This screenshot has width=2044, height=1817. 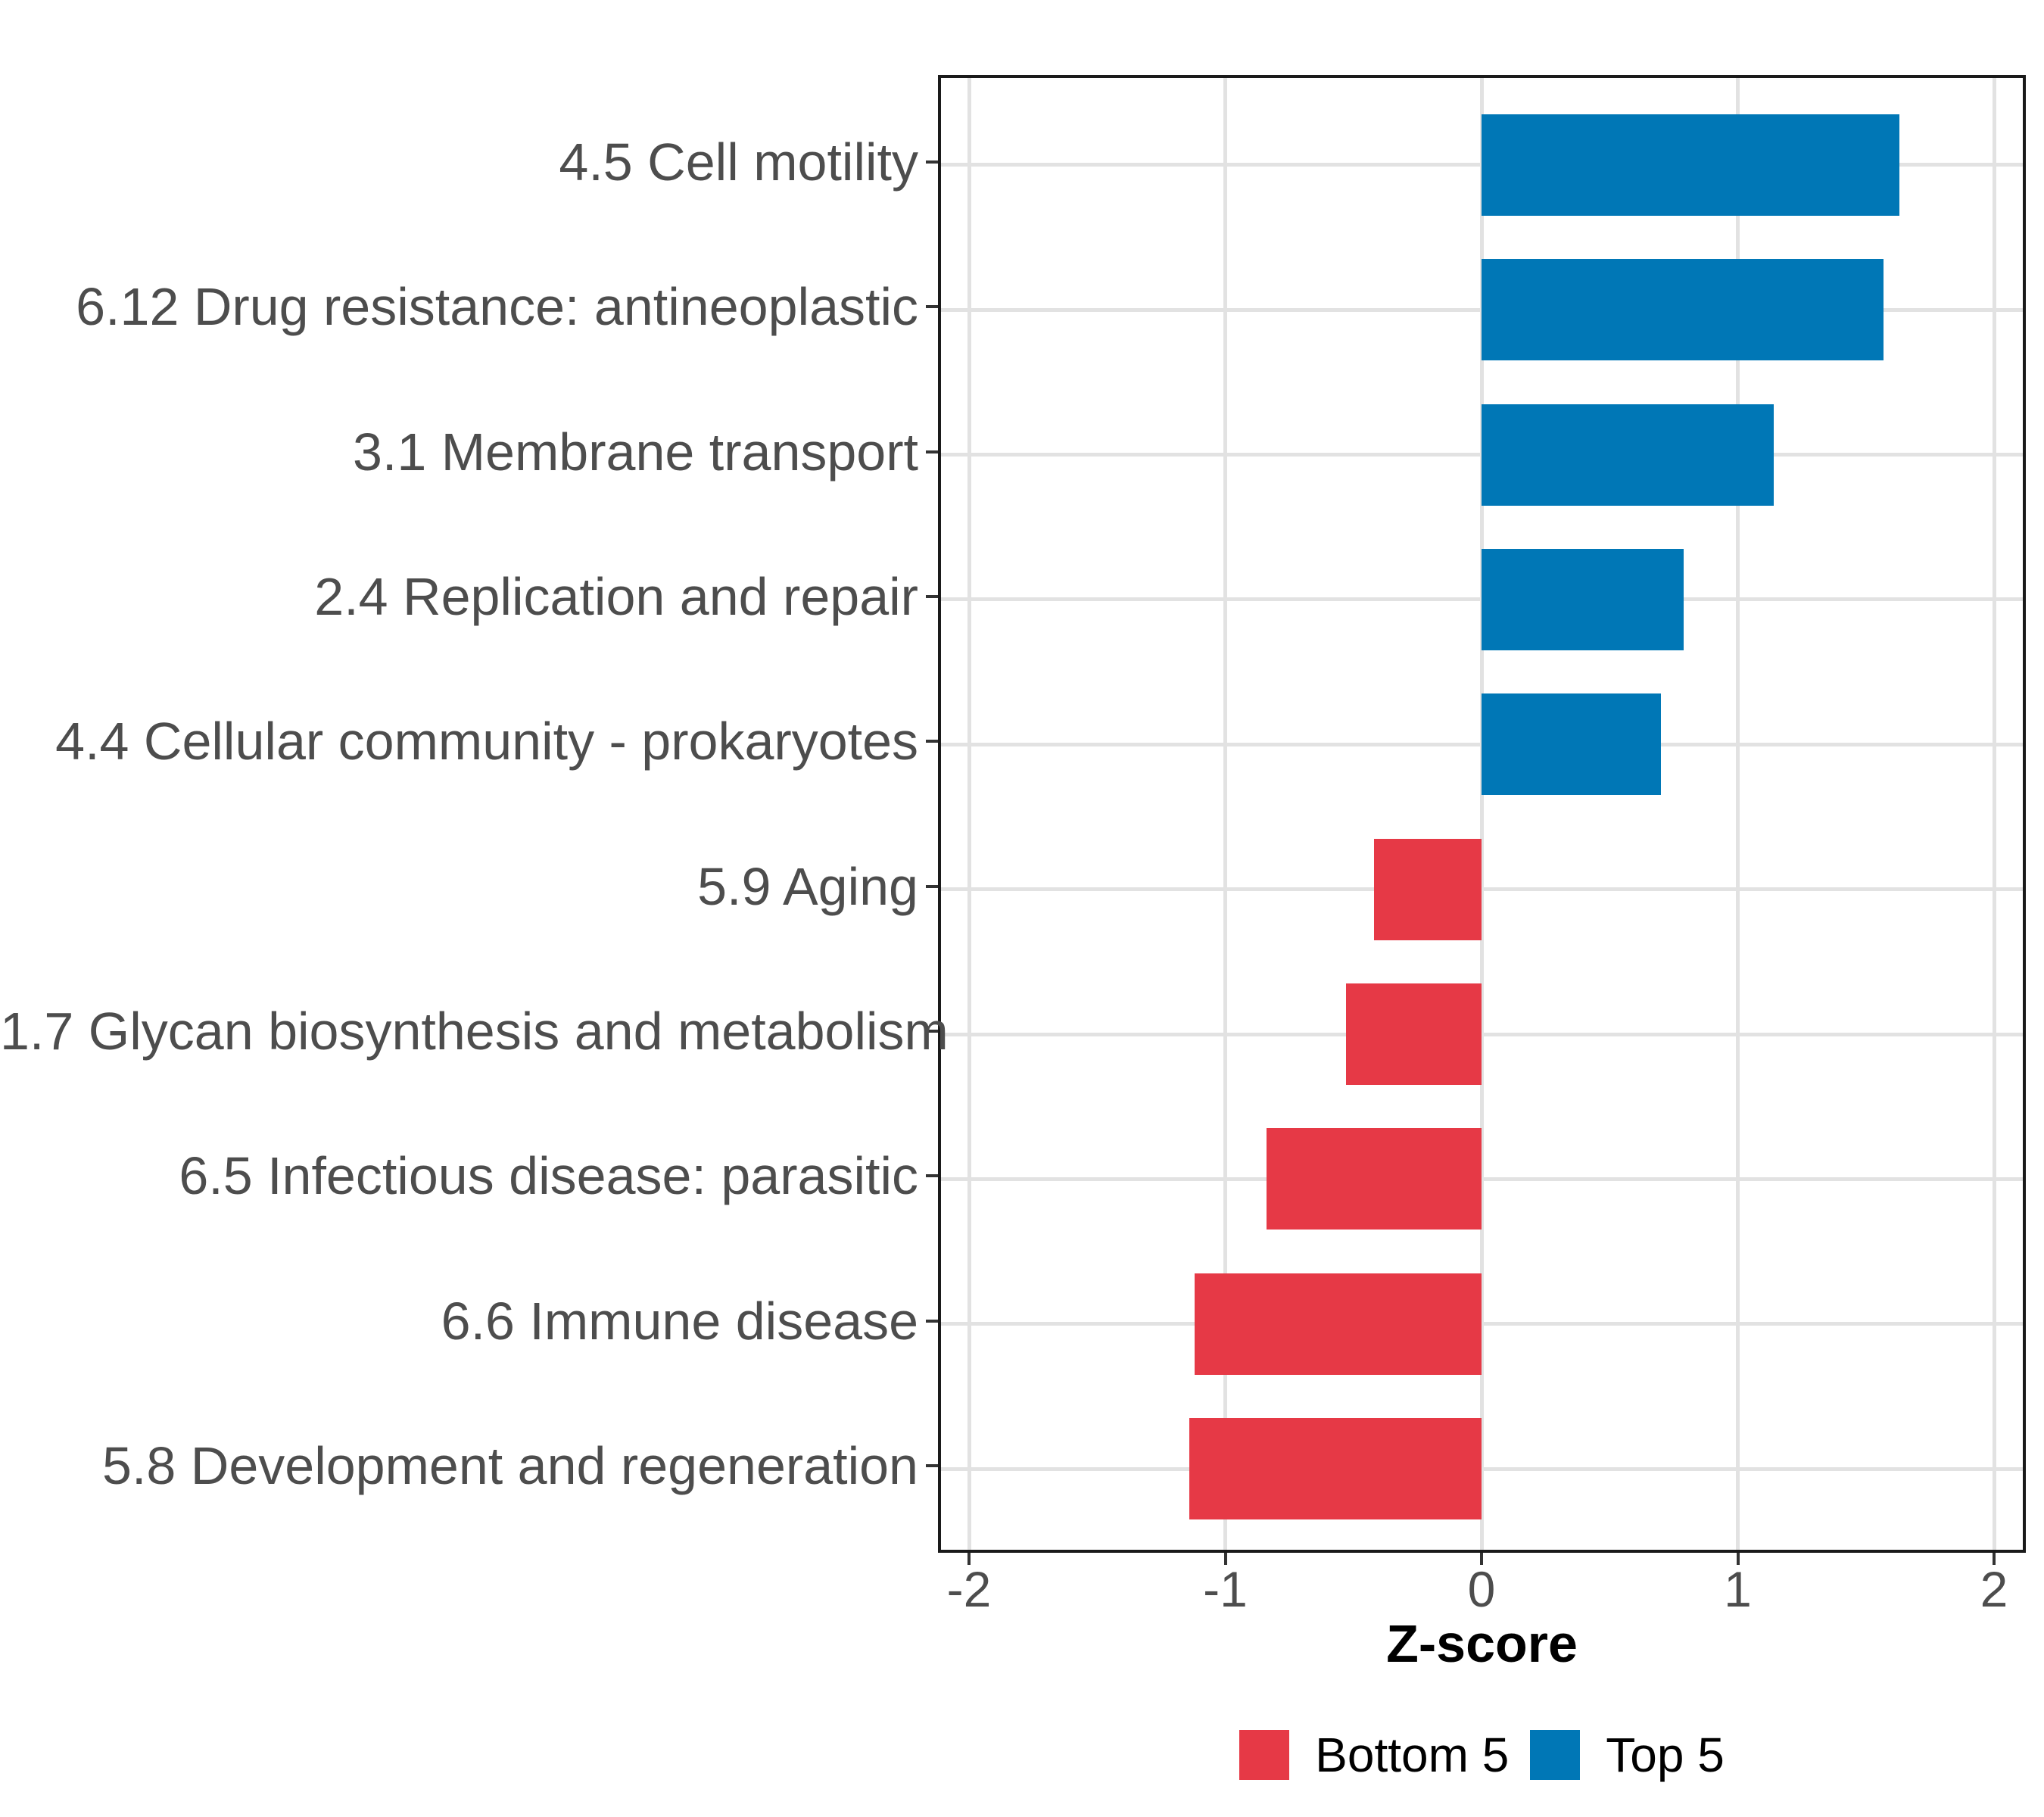 I want to click on x-axis-title: Z-score, so click(x=1482, y=1643).